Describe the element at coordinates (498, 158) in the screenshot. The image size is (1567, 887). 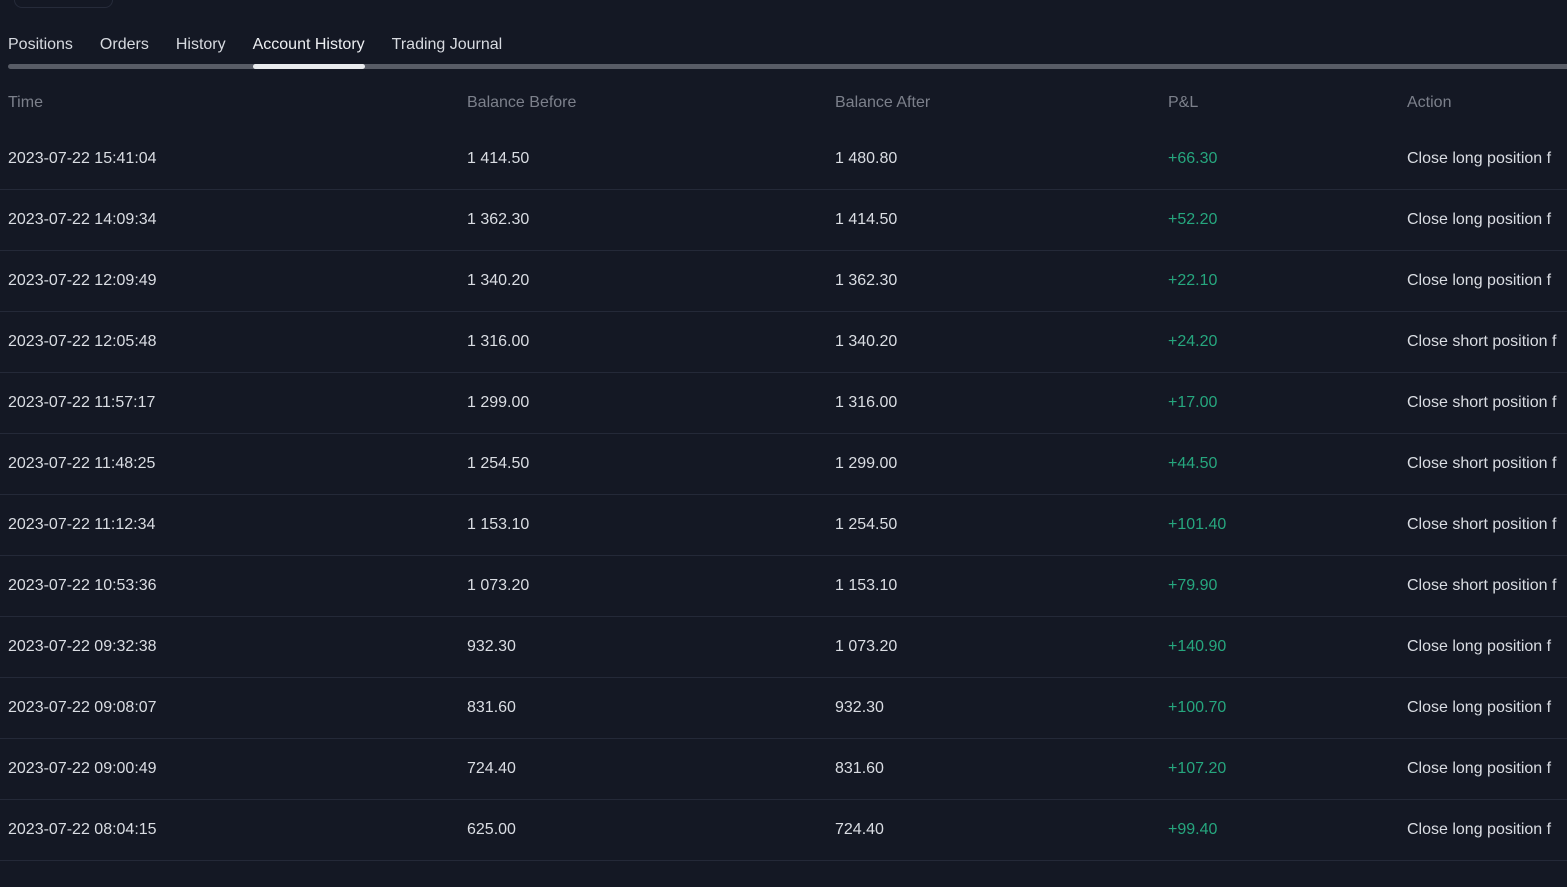
I see `balance-before-cell: 1 414.50` at that location.